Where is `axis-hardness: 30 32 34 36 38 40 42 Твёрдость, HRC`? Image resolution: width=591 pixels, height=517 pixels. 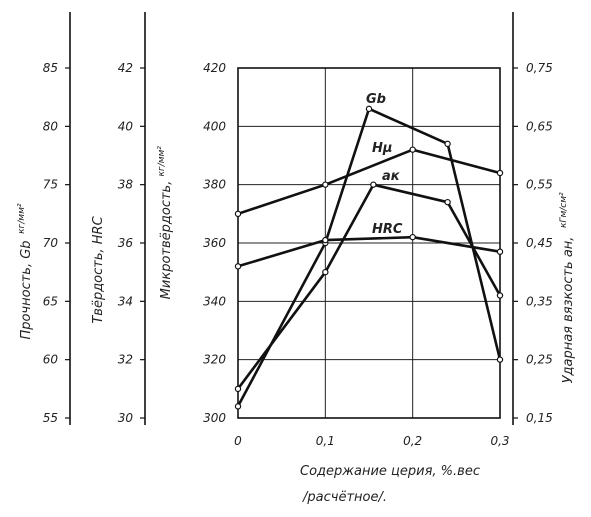 axis-hardness: 30 32 34 36 38 40 42 Твёрдость, HRC is located at coordinates (118, 218).